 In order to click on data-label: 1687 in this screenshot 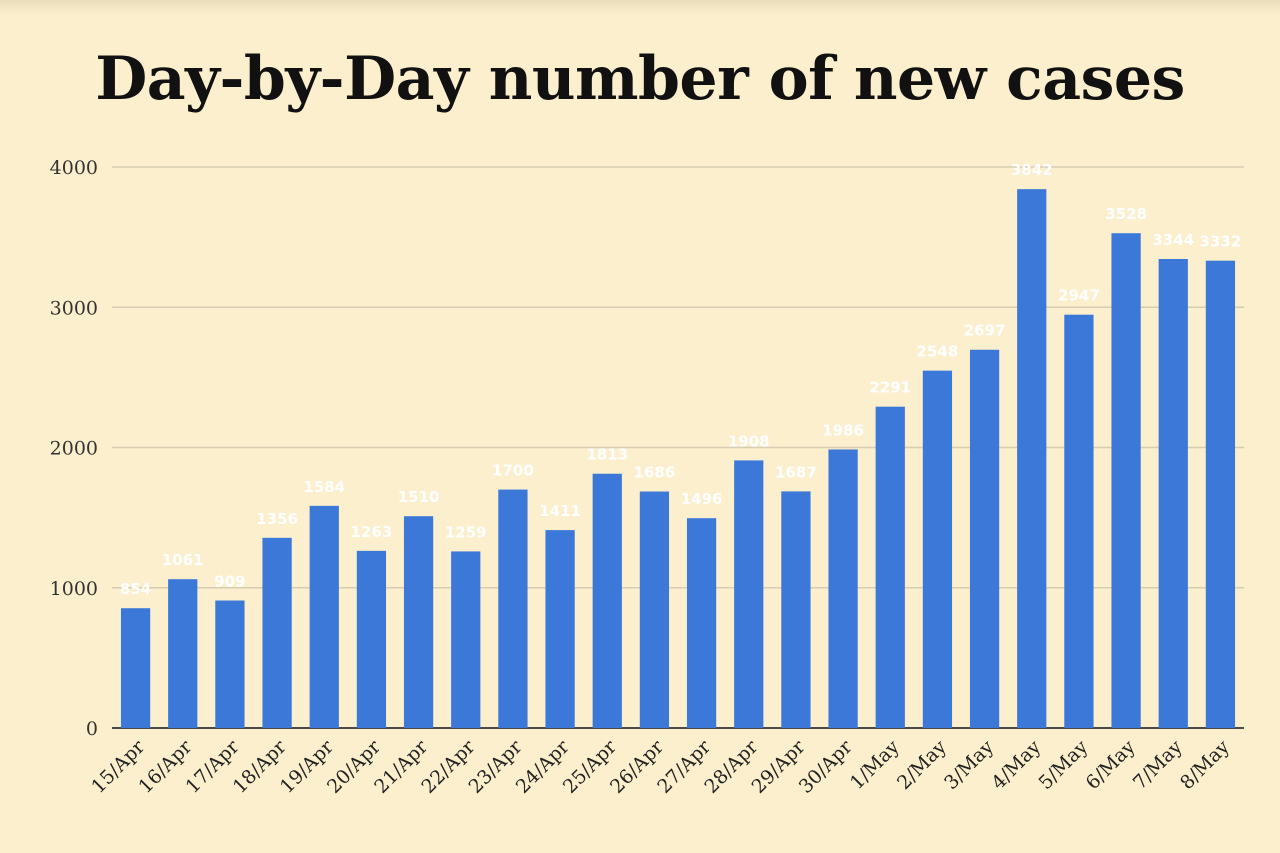, I will do `click(796, 472)`.